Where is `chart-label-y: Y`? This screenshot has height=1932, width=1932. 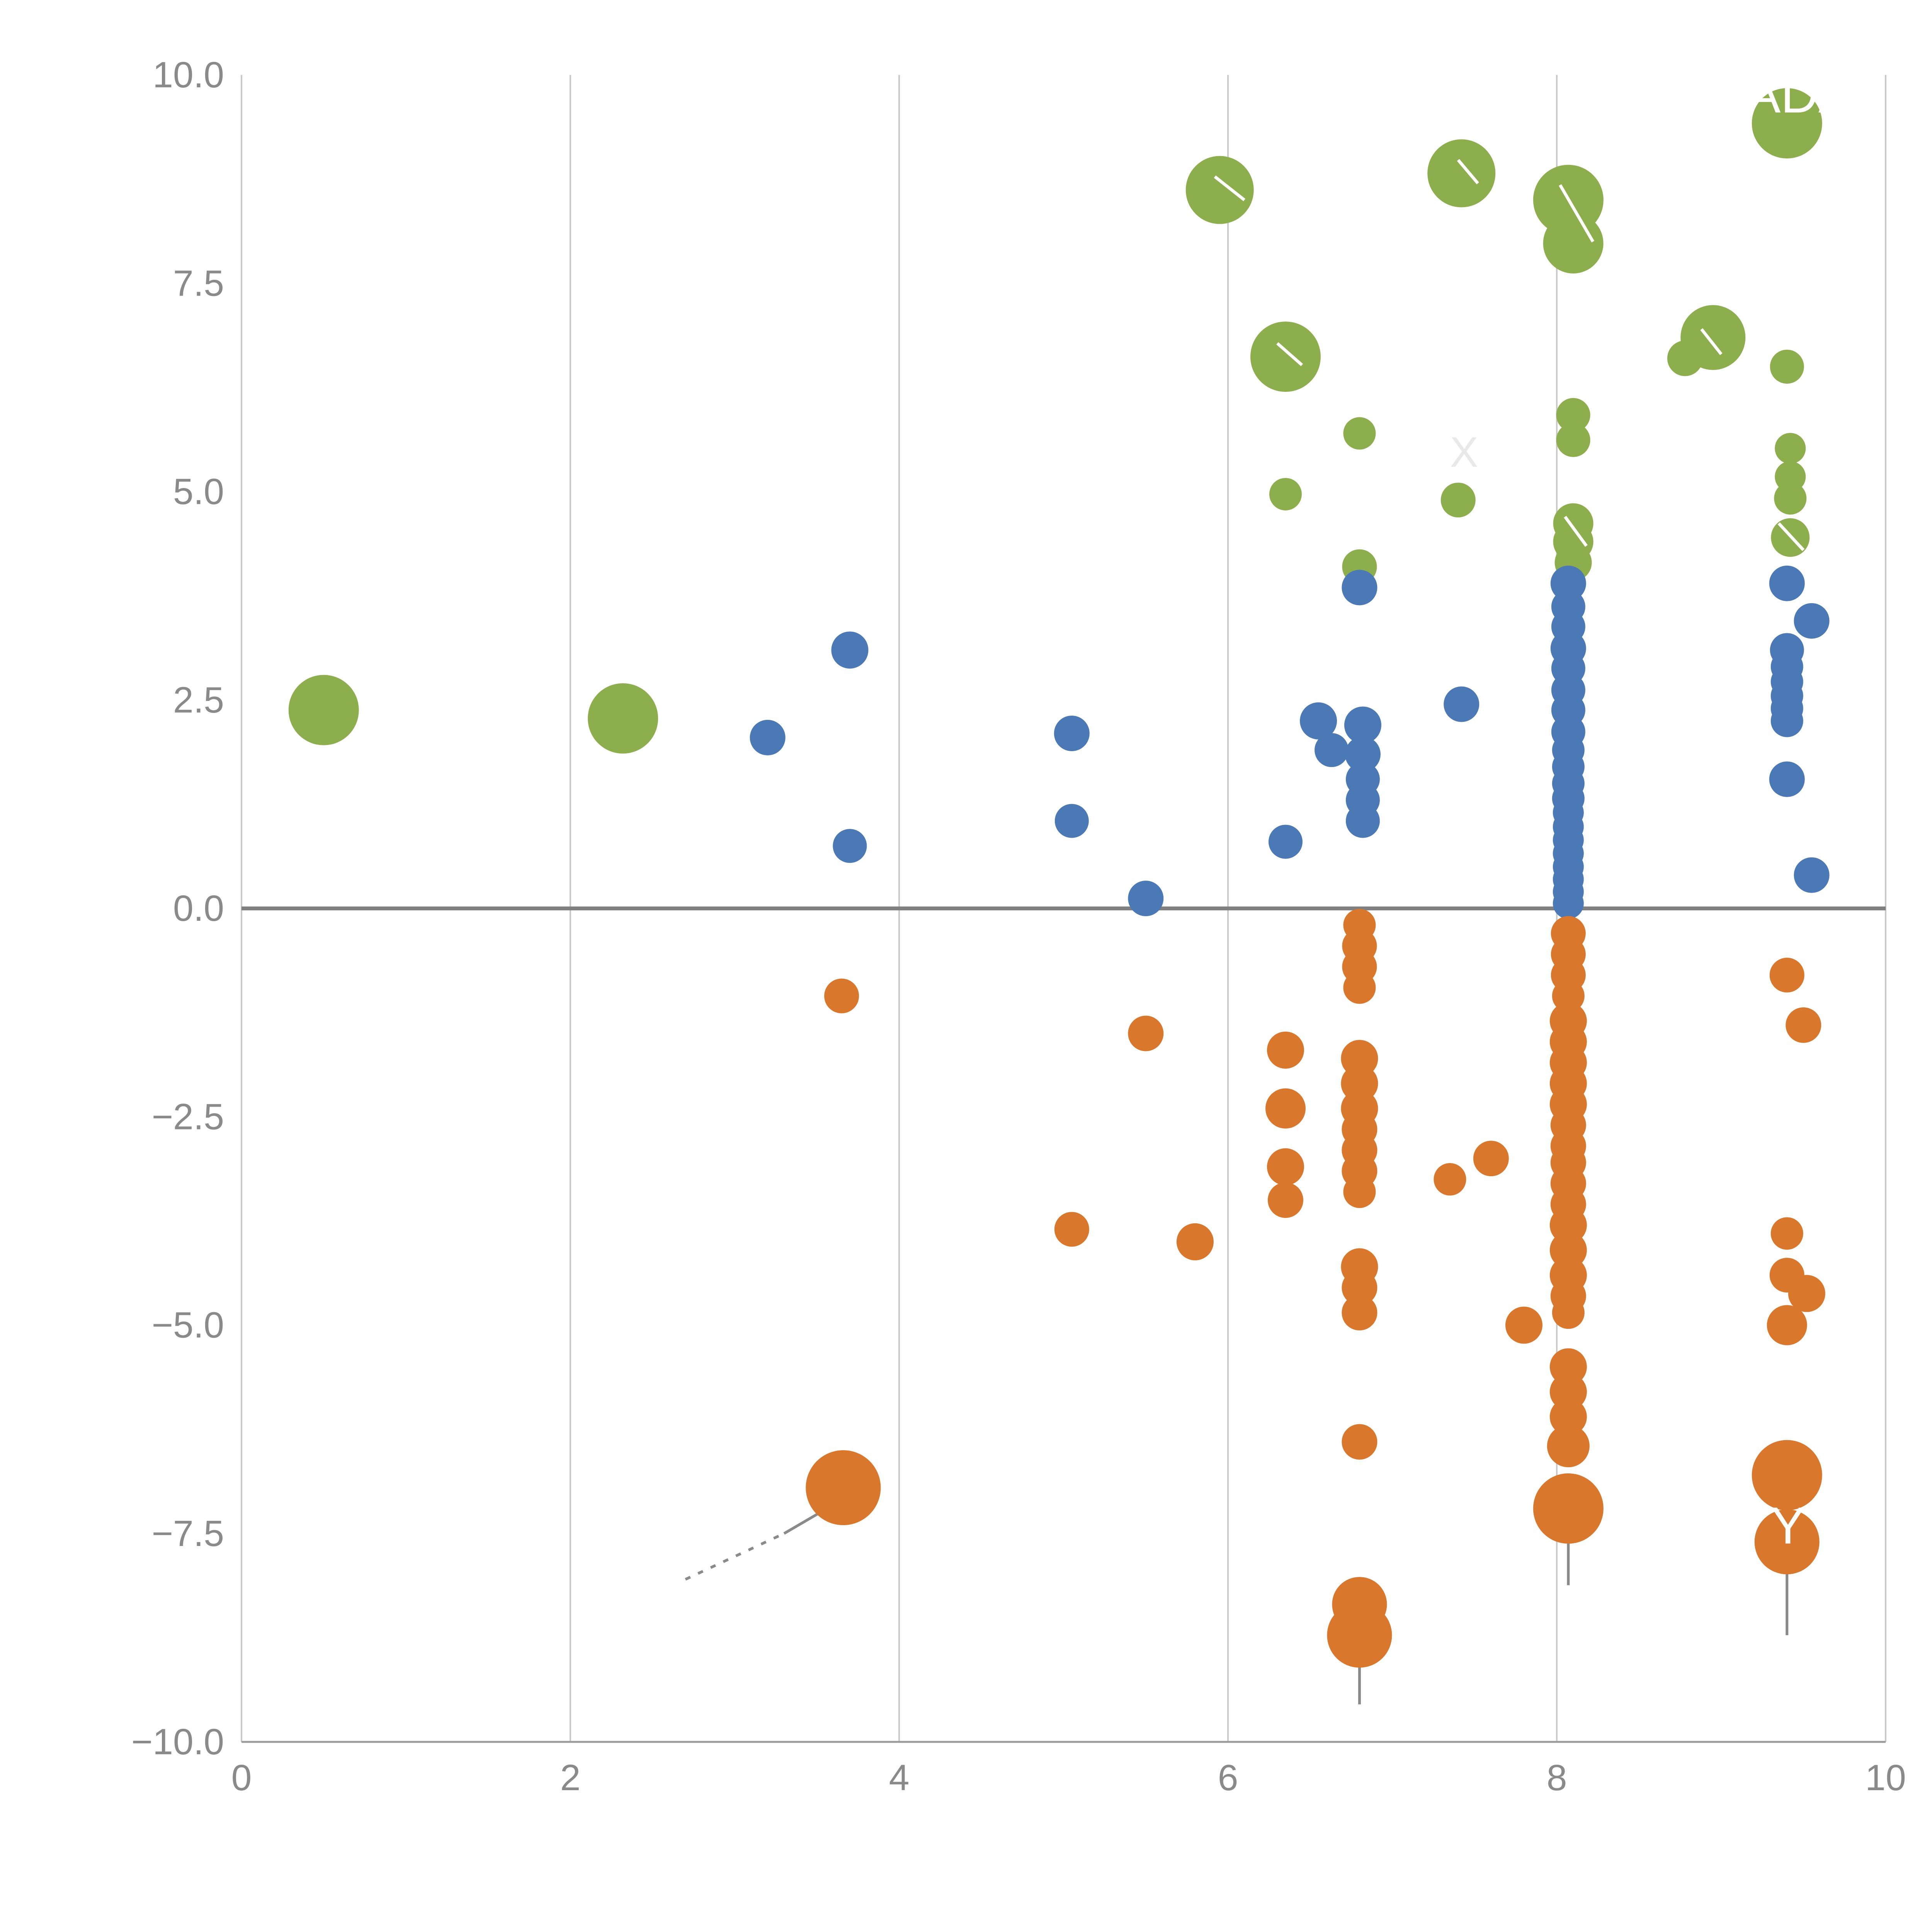 chart-label-y: Y is located at coordinates (1787, 1526).